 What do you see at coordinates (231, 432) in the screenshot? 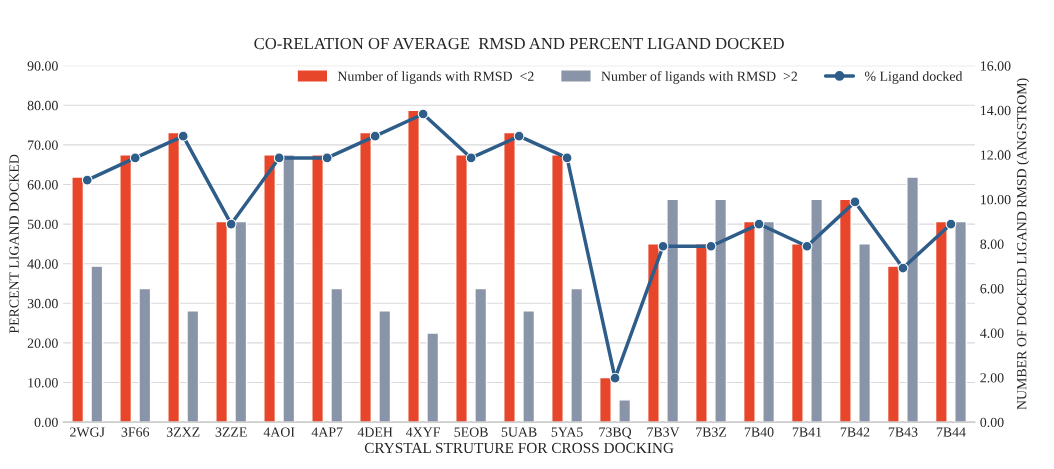
I see `x-tick-label: 3ZZE` at bounding box center [231, 432].